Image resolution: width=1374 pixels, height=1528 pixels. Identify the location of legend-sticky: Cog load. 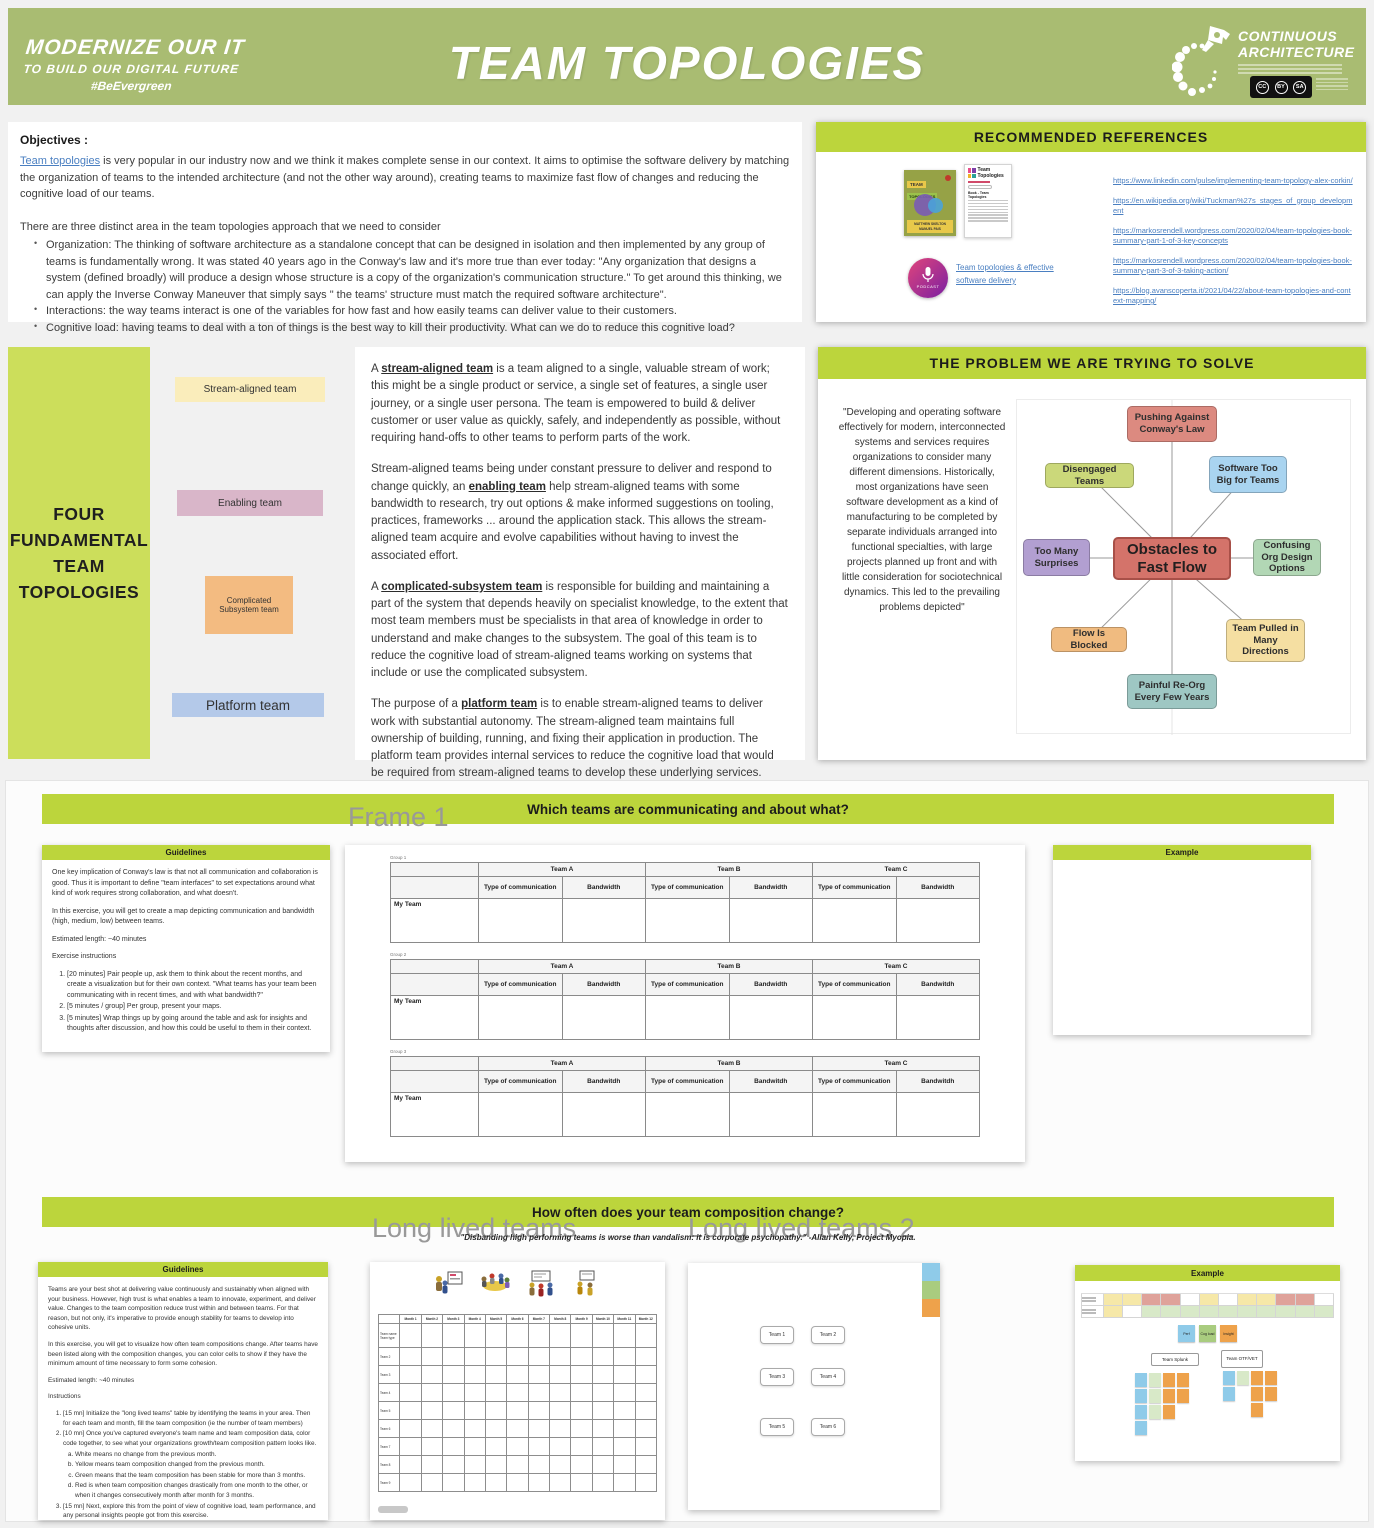
(1207, 1333).